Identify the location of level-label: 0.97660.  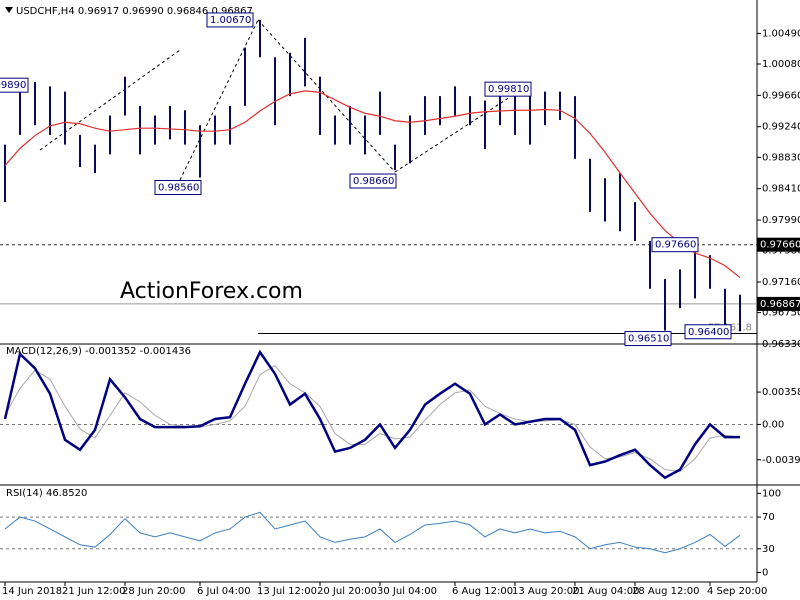
(780, 245).